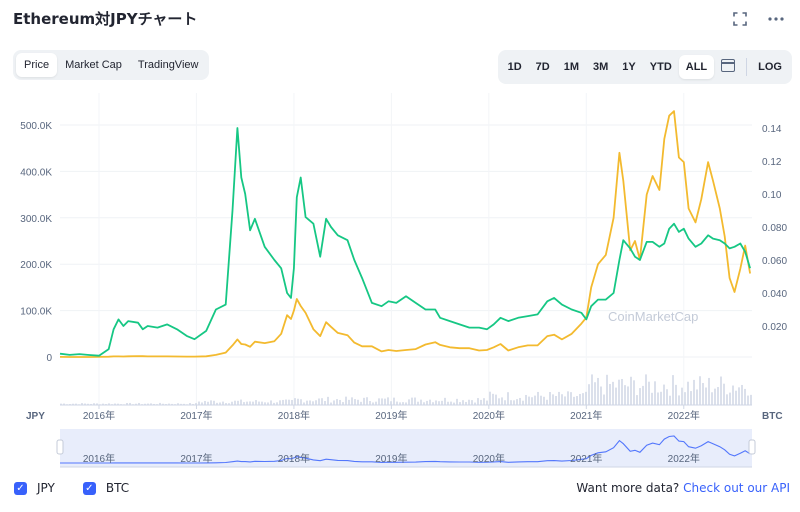  Describe the element at coordinates (60, 447) in the screenshot. I see `navigator-handle-left` at that location.